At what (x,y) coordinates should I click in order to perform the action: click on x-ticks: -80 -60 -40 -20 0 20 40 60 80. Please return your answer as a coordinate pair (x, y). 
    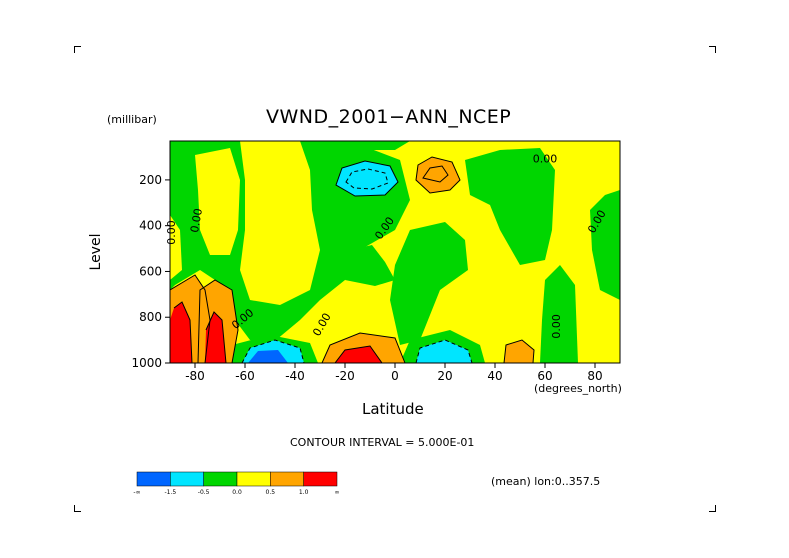
    Looking at the image, I should click on (394, 373).